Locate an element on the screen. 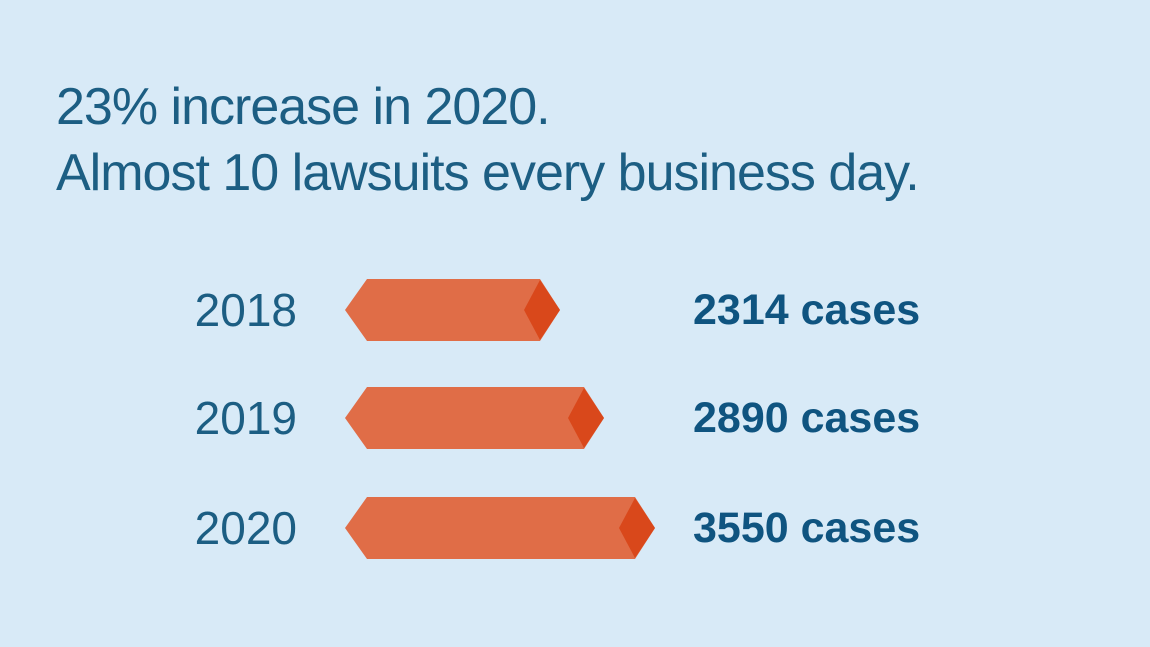  chart-row-2020: 2020 3550 cases is located at coordinates (575, 528).